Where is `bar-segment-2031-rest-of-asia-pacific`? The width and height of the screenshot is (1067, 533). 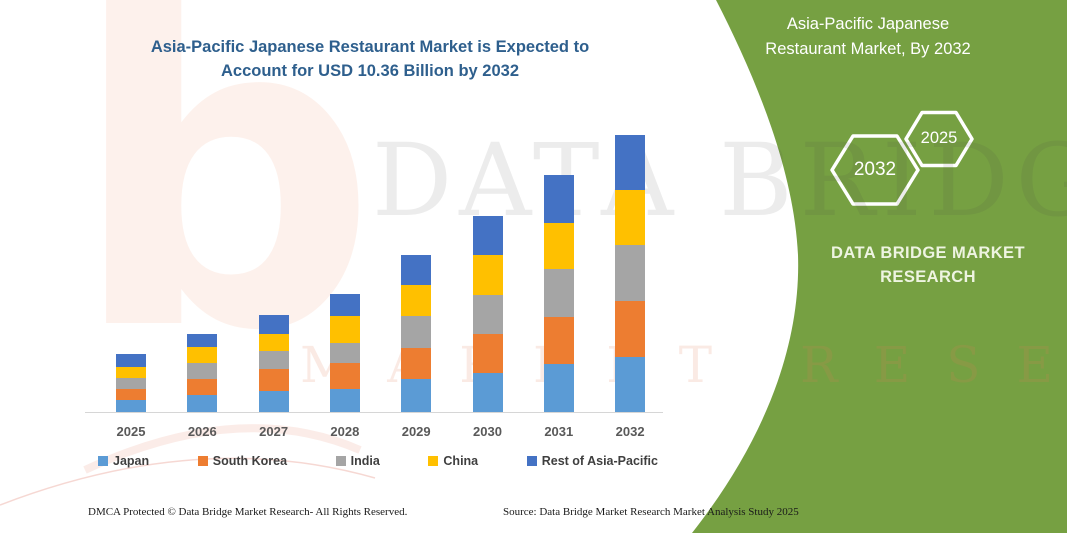
bar-segment-2031-rest-of-asia-pacific is located at coordinates (558, 198).